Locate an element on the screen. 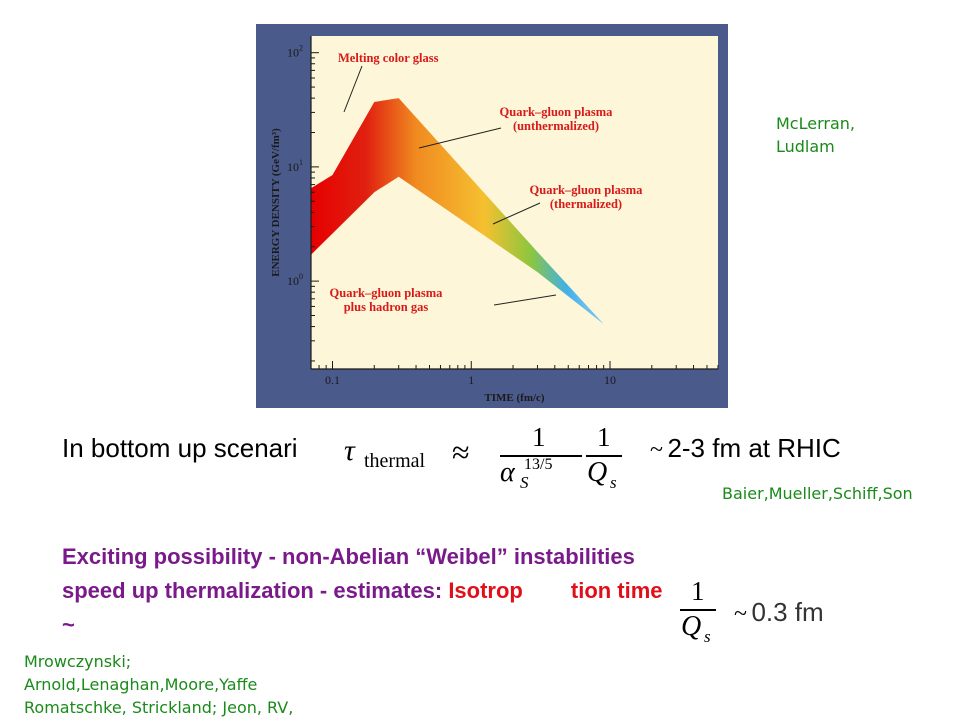 The width and height of the screenshot is (960, 720). credit-mrow-line: Romatschke, Strickland; Jeon, RV, is located at coordinates (159, 707).